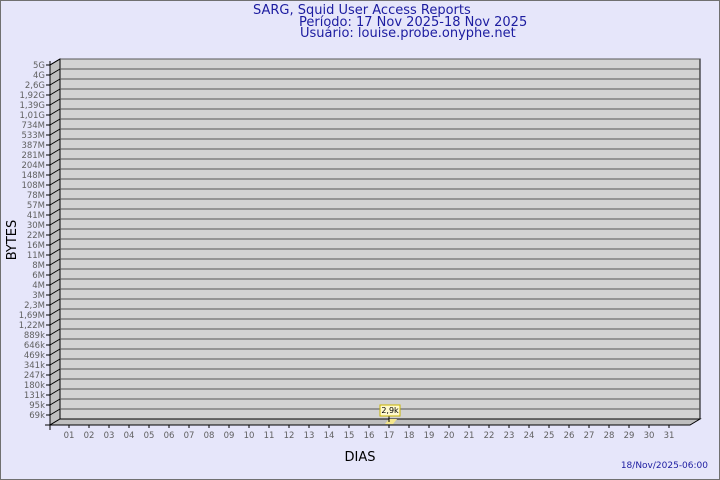 The image size is (720, 480). I want to click on y-tick-label: 1,22M, so click(32, 326).